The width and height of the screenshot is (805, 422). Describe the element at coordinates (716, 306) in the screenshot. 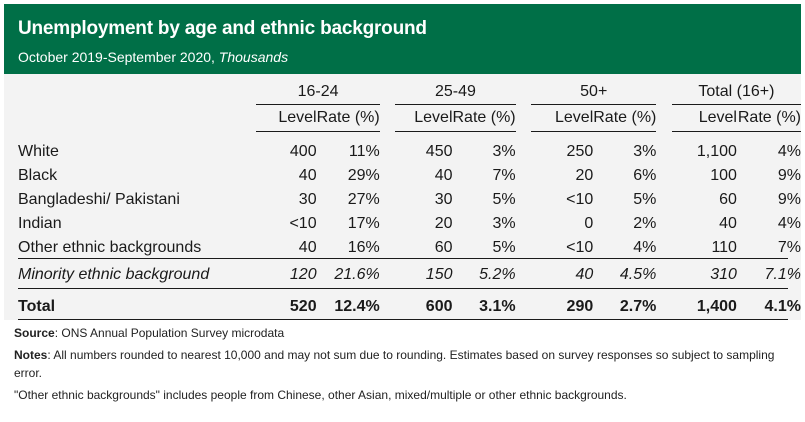

I see `cell: 1,400` at that location.